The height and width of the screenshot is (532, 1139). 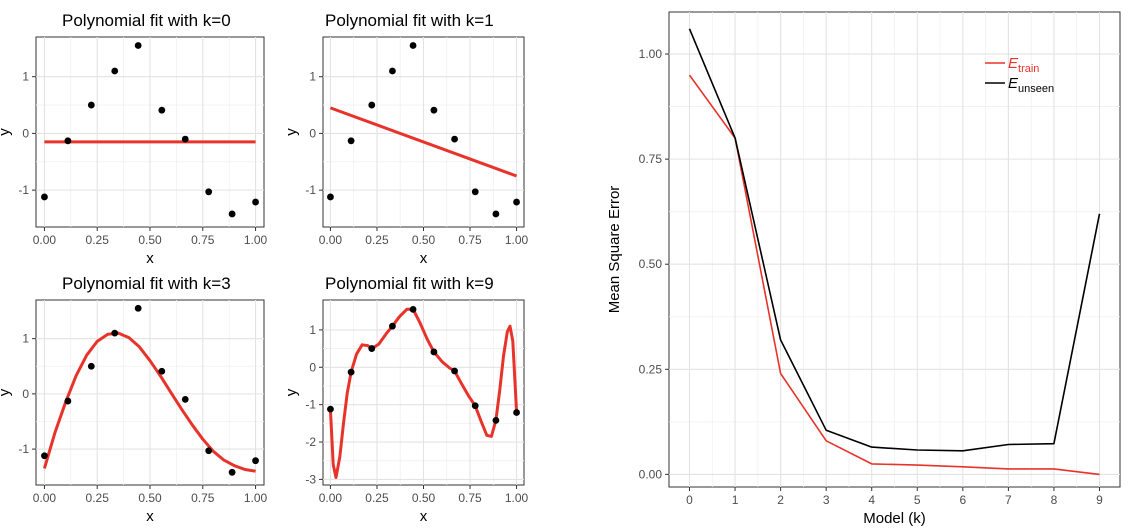 What do you see at coordinates (651, 54) in the screenshot?
I see `y-tick-label: 1.00` at bounding box center [651, 54].